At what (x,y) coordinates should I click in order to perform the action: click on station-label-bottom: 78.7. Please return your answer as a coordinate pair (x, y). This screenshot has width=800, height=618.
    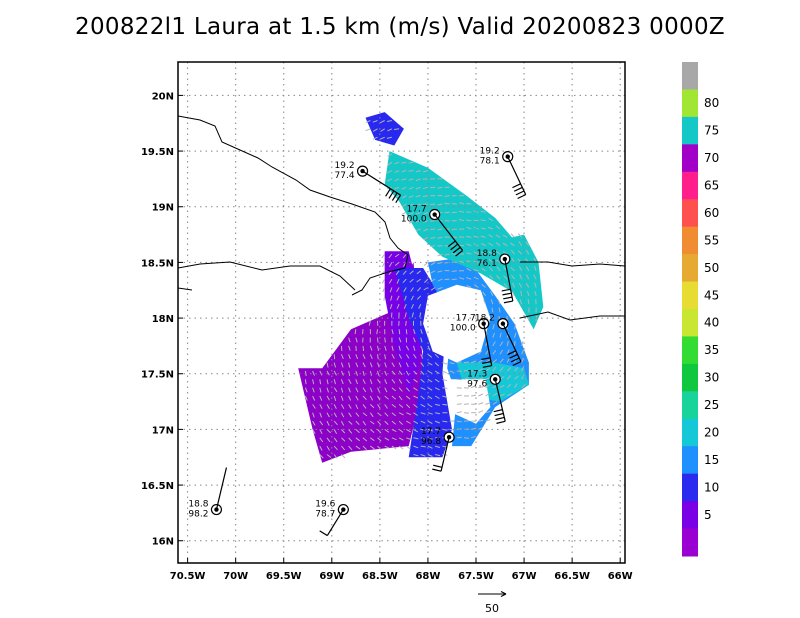
    Looking at the image, I should click on (325, 515).